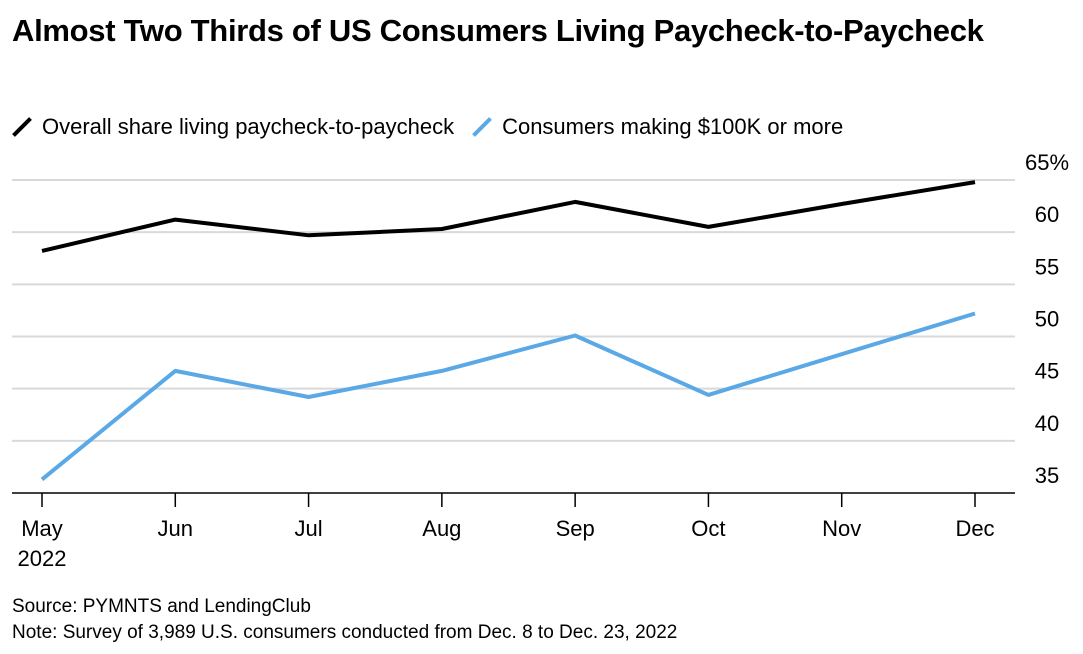  I want to click on y-tick-label-65: 65%, so click(1047, 162).